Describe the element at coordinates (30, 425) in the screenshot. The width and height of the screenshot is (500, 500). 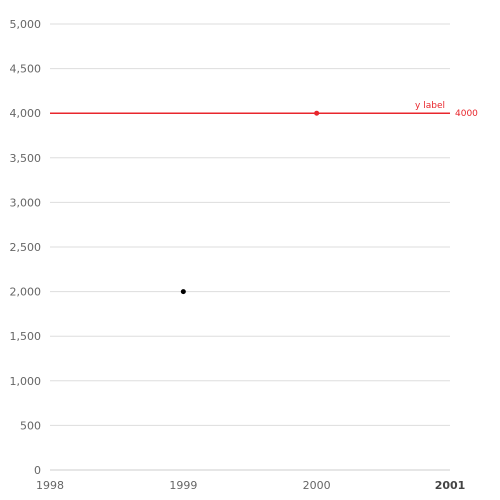
I see `y-tick-label: 500` at that location.